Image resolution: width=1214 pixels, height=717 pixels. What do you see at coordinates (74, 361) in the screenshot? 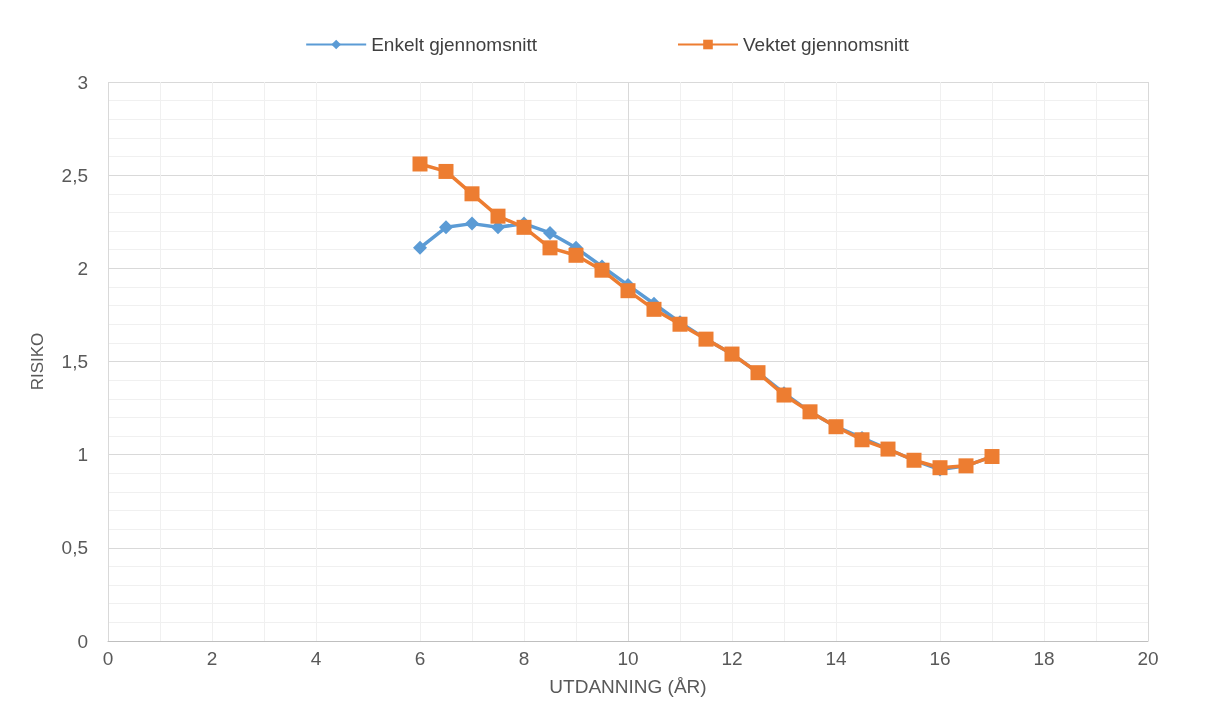
I see `y-tick-label: 1,5` at bounding box center [74, 361].